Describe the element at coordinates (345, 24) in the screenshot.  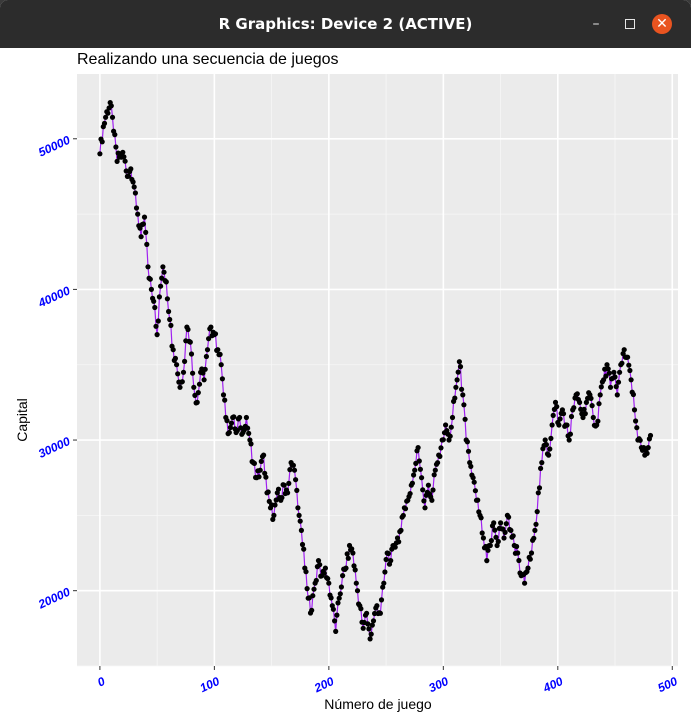
I see `title-bar: R Graphics: Device 2 (ACTIVE) – ✕` at that location.